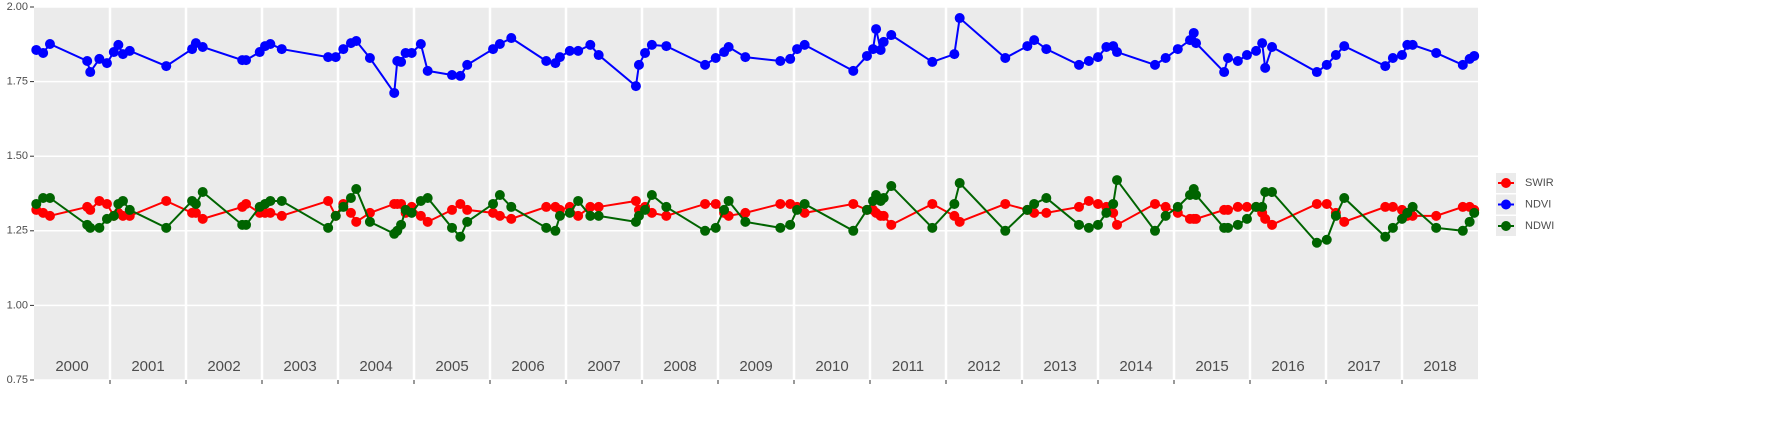 Image resolution: width=1773 pixels, height=442 pixels. I want to click on y-tick-label: 0.75, so click(17, 380).